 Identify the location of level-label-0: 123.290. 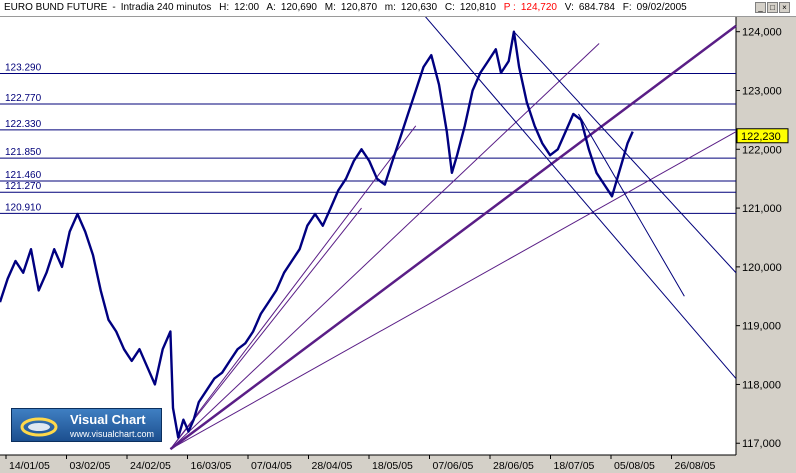
(23, 67).